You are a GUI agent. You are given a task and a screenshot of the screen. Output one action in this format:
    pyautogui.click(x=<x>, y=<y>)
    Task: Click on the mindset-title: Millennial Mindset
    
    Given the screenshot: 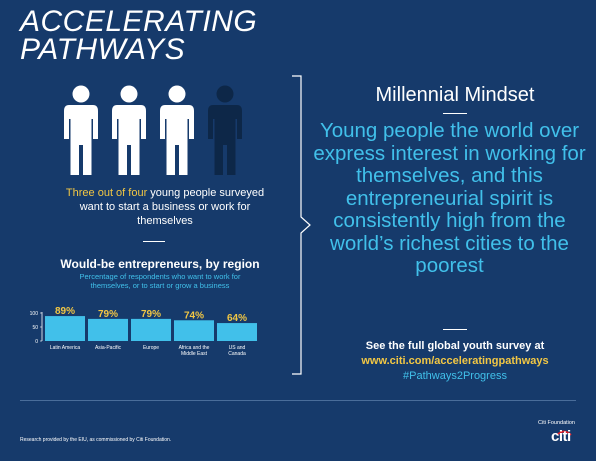 What is the action you would take?
    pyautogui.click(x=455, y=95)
    